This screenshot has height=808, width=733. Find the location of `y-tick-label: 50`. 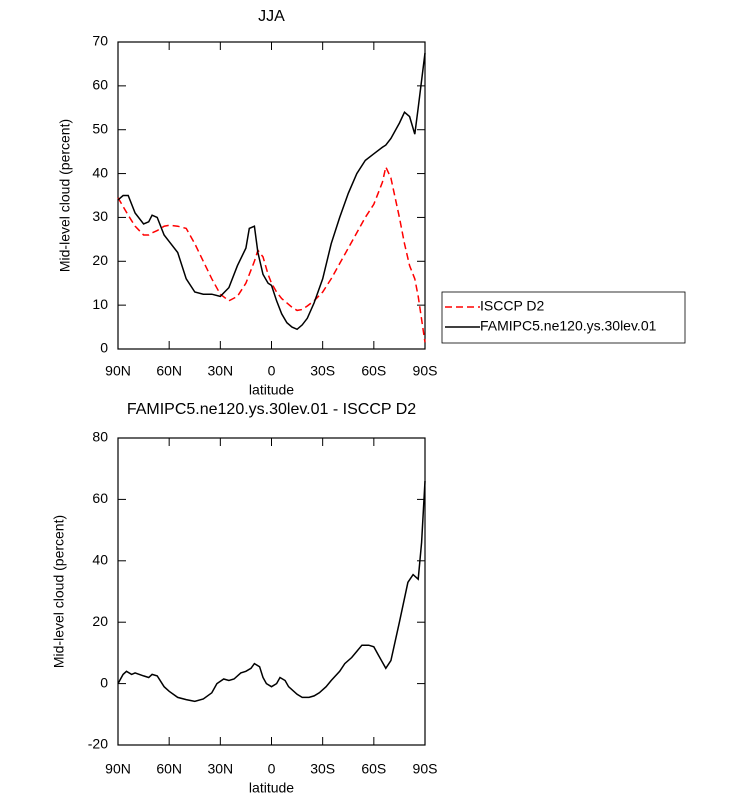

y-tick-label: 50 is located at coordinates (100, 128).